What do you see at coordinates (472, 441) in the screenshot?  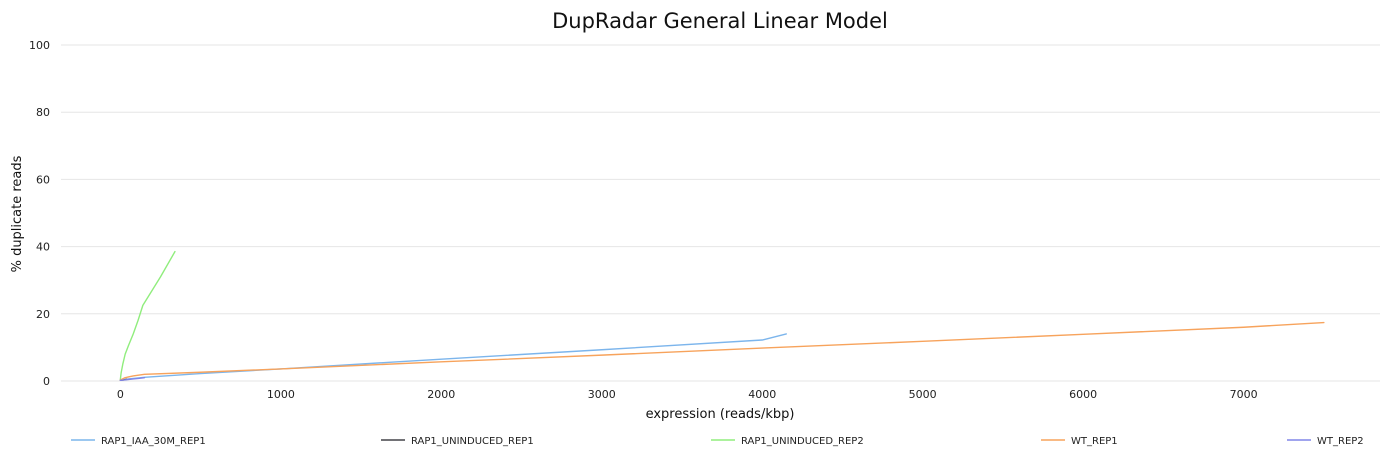 I see `legend-label: RAP1_UNINDUCED_REP1` at bounding box center [472, 441].